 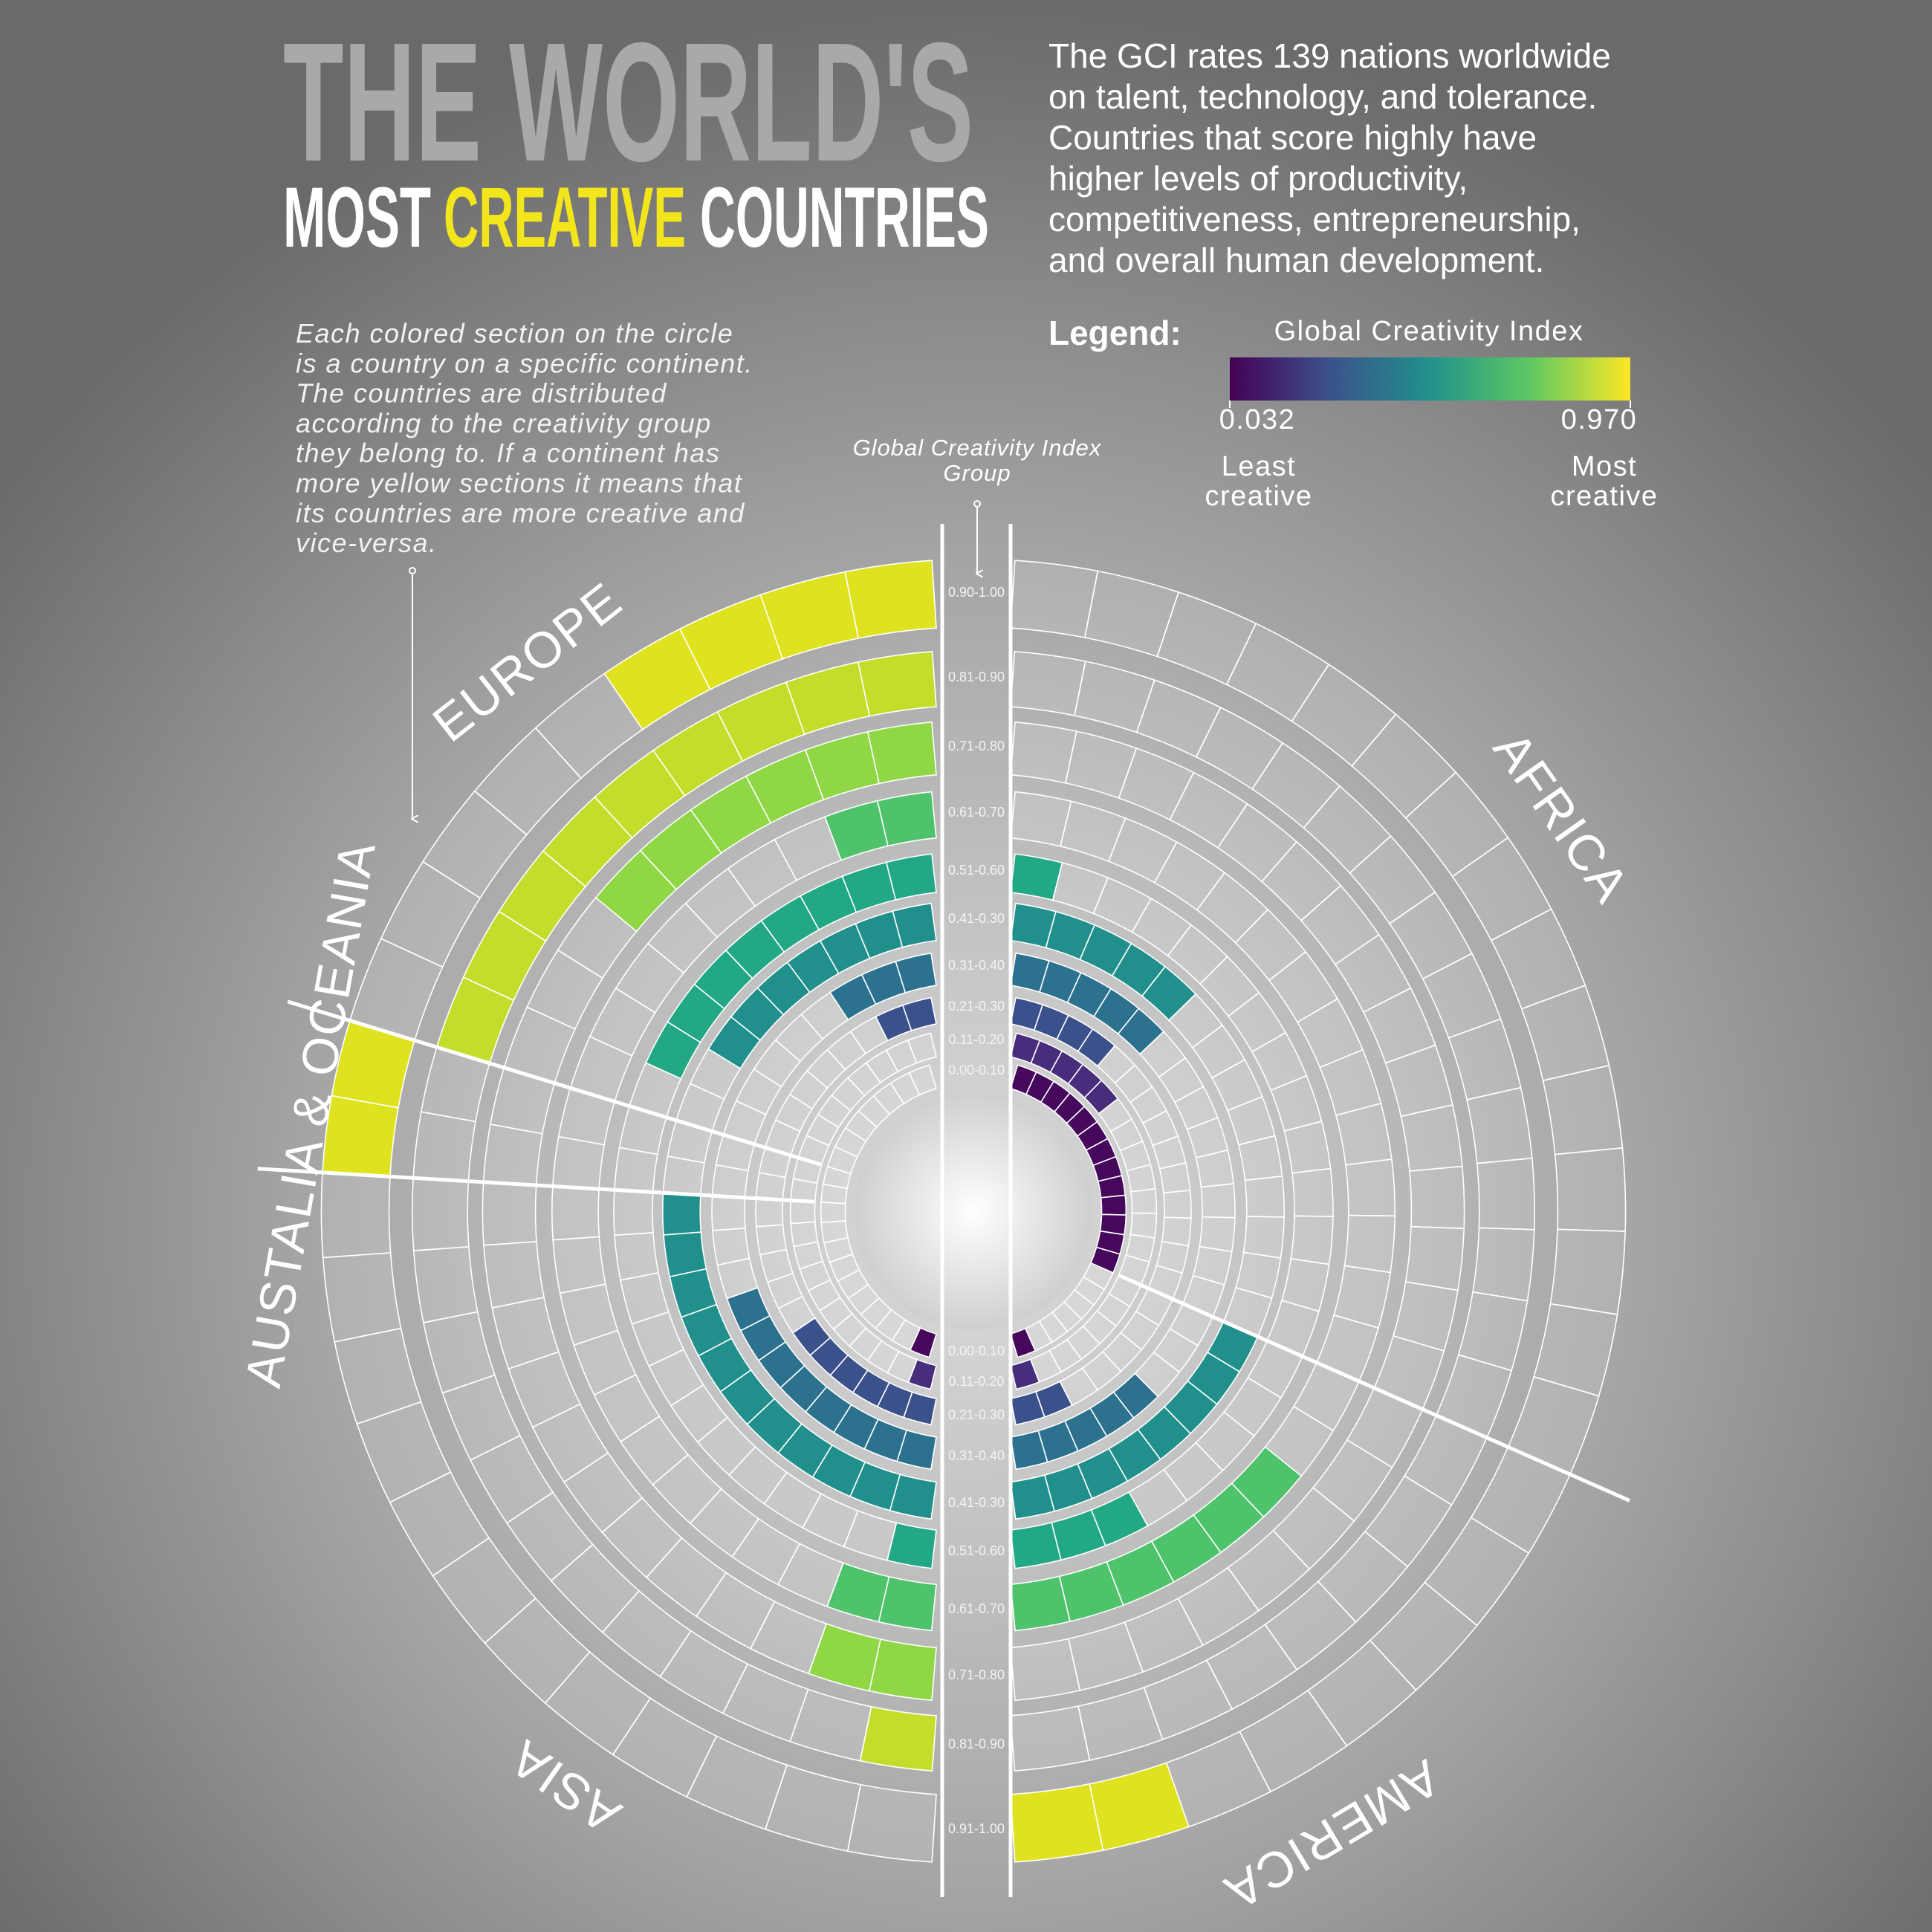 What do you see at coordinates (367, 543) in the screenshot?
I see `note-line: vice-versa.` at bounding box center [367, 543].